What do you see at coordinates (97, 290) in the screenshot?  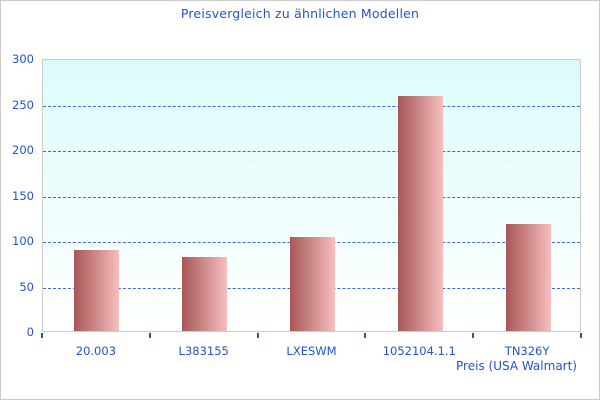 I see `bar-20.003` at bounding box center [97, 290].